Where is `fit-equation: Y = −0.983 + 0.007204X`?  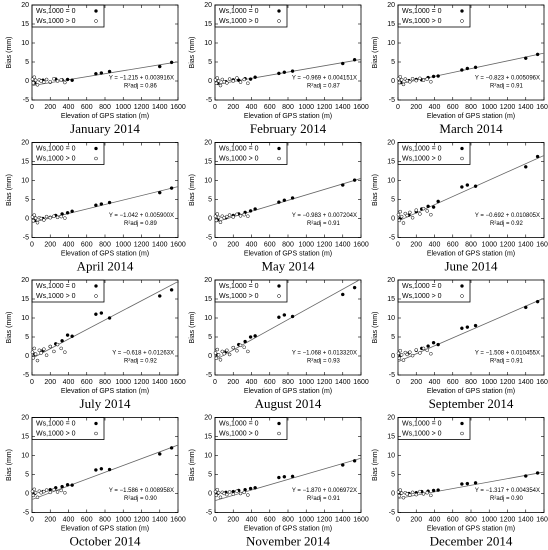 fit-equation: Y = −0.983 + 0.007204X is located at coordinates (324, 216).